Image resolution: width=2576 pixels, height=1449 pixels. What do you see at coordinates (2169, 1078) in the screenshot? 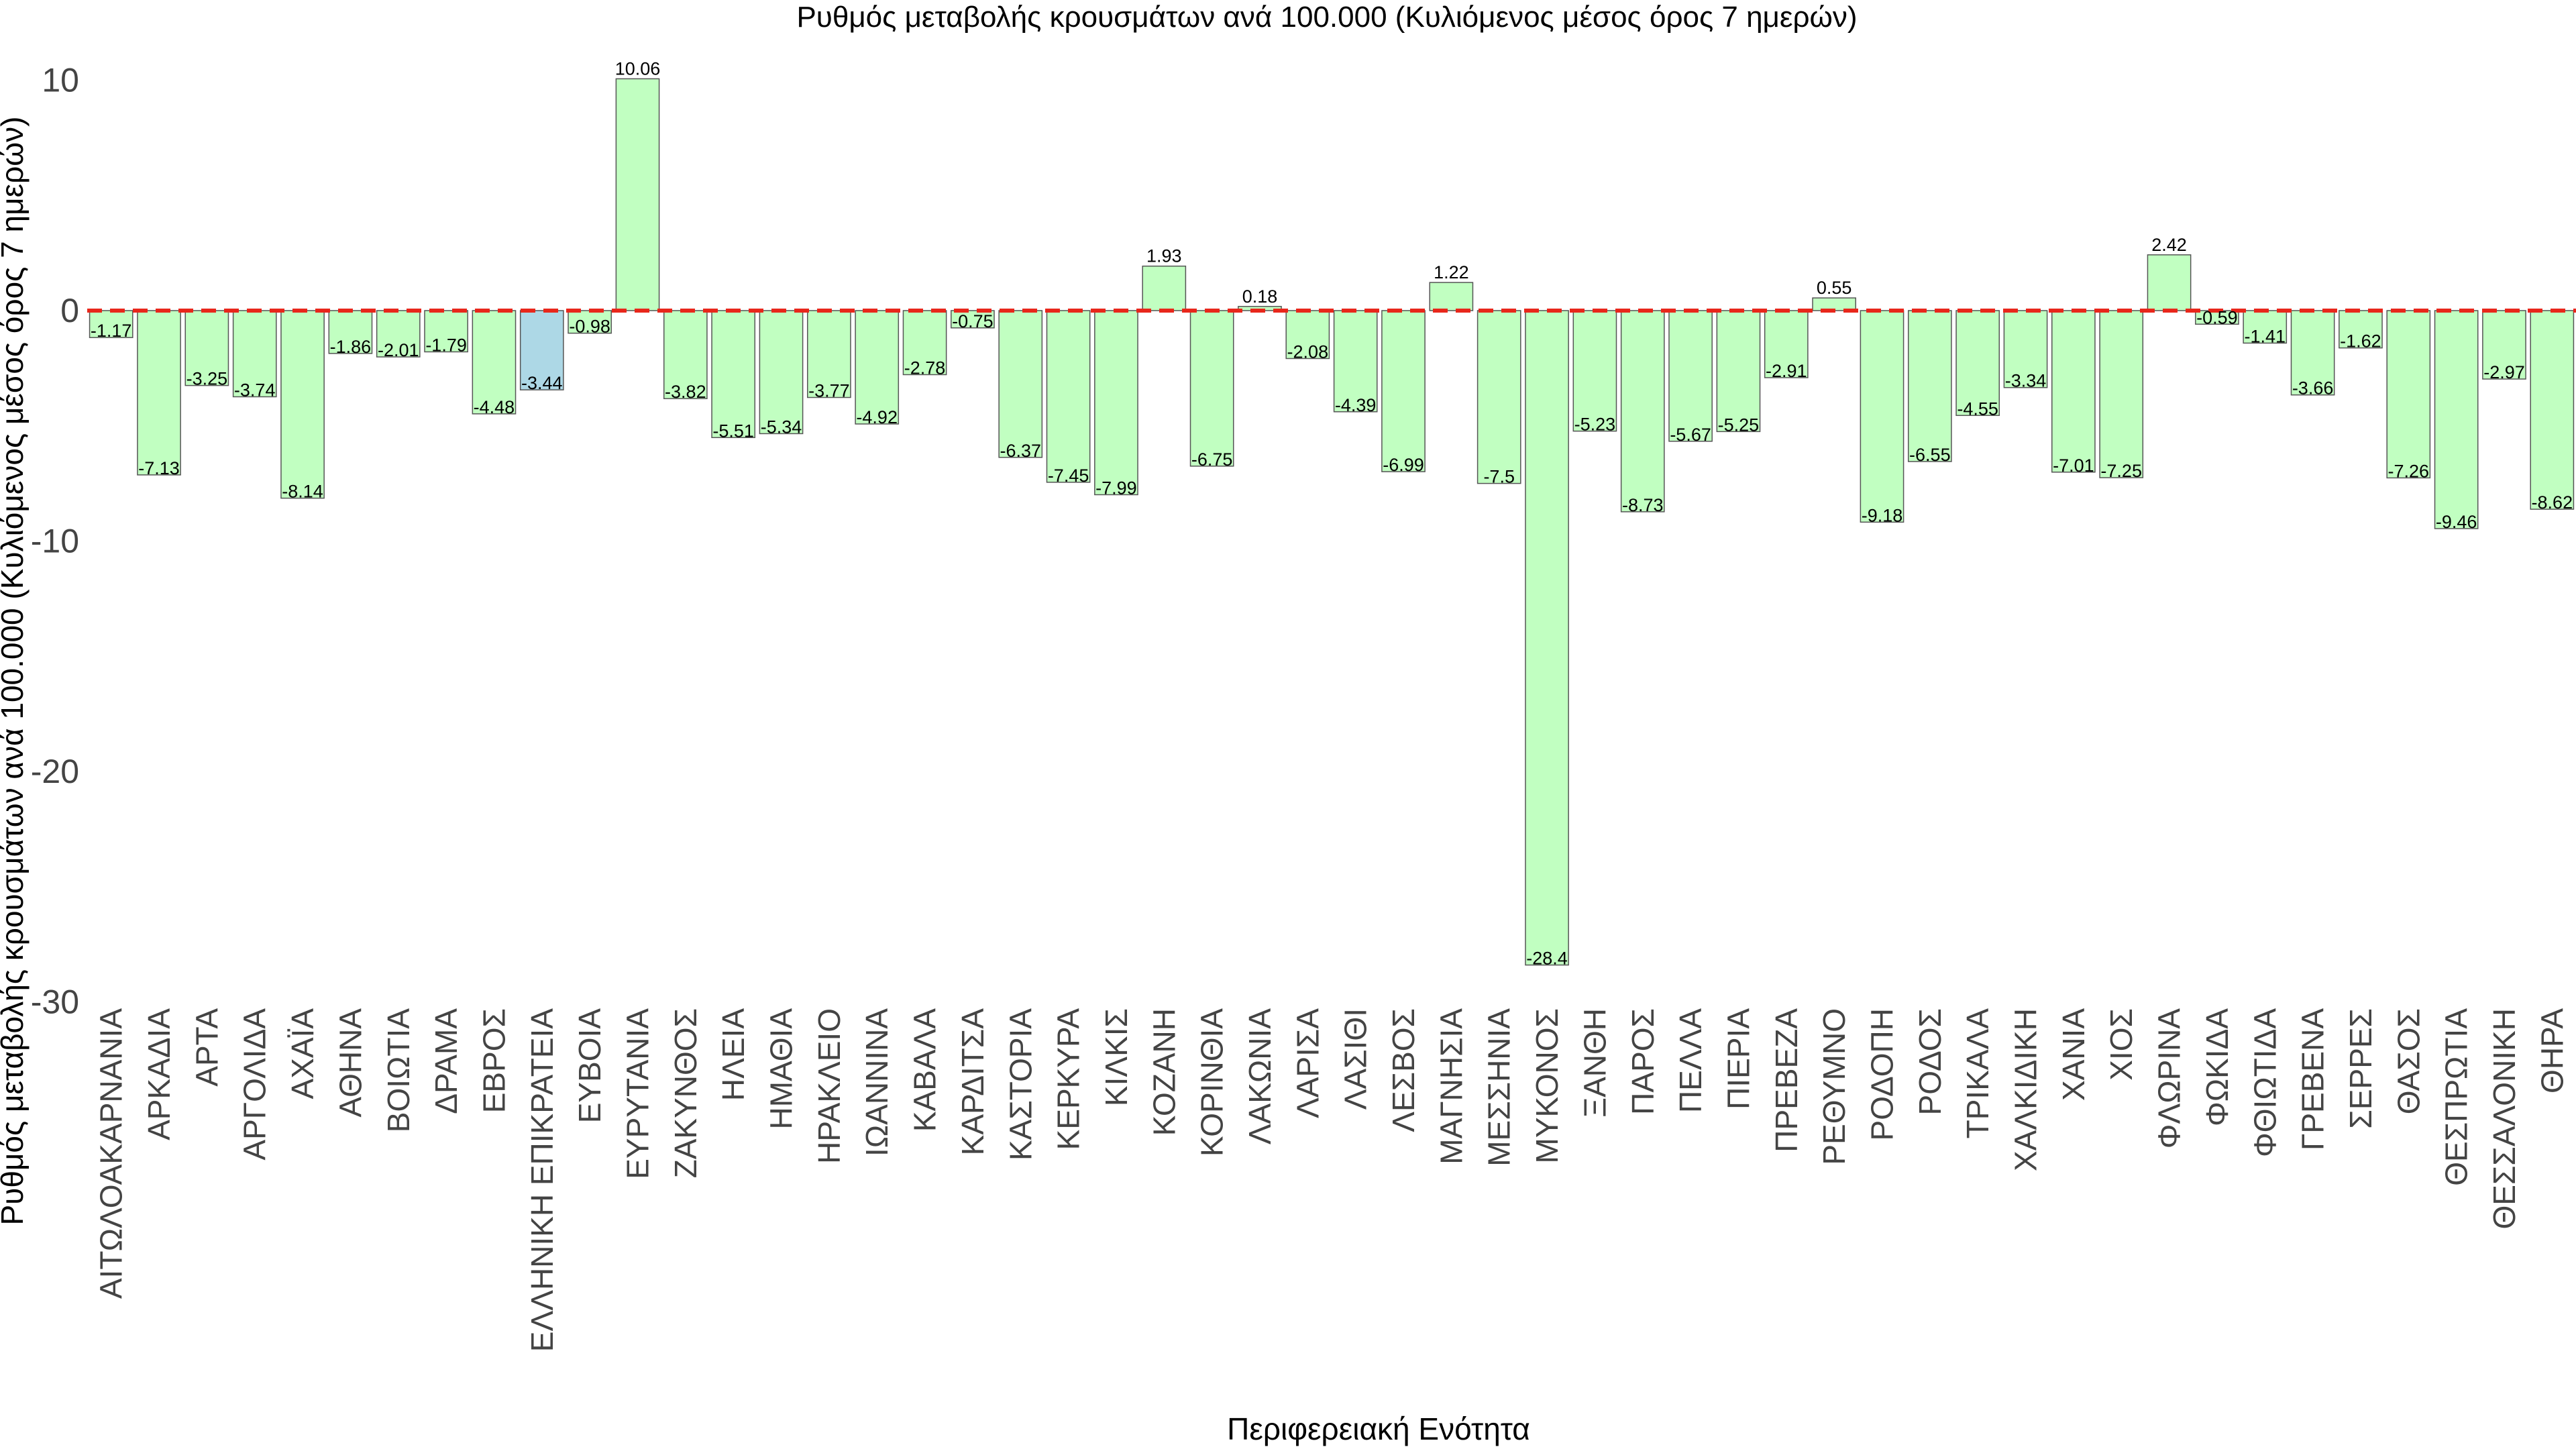
I see `x-category-label: ΦΛΩΡΙΝΑ` at bounding box center [2169, 1078].